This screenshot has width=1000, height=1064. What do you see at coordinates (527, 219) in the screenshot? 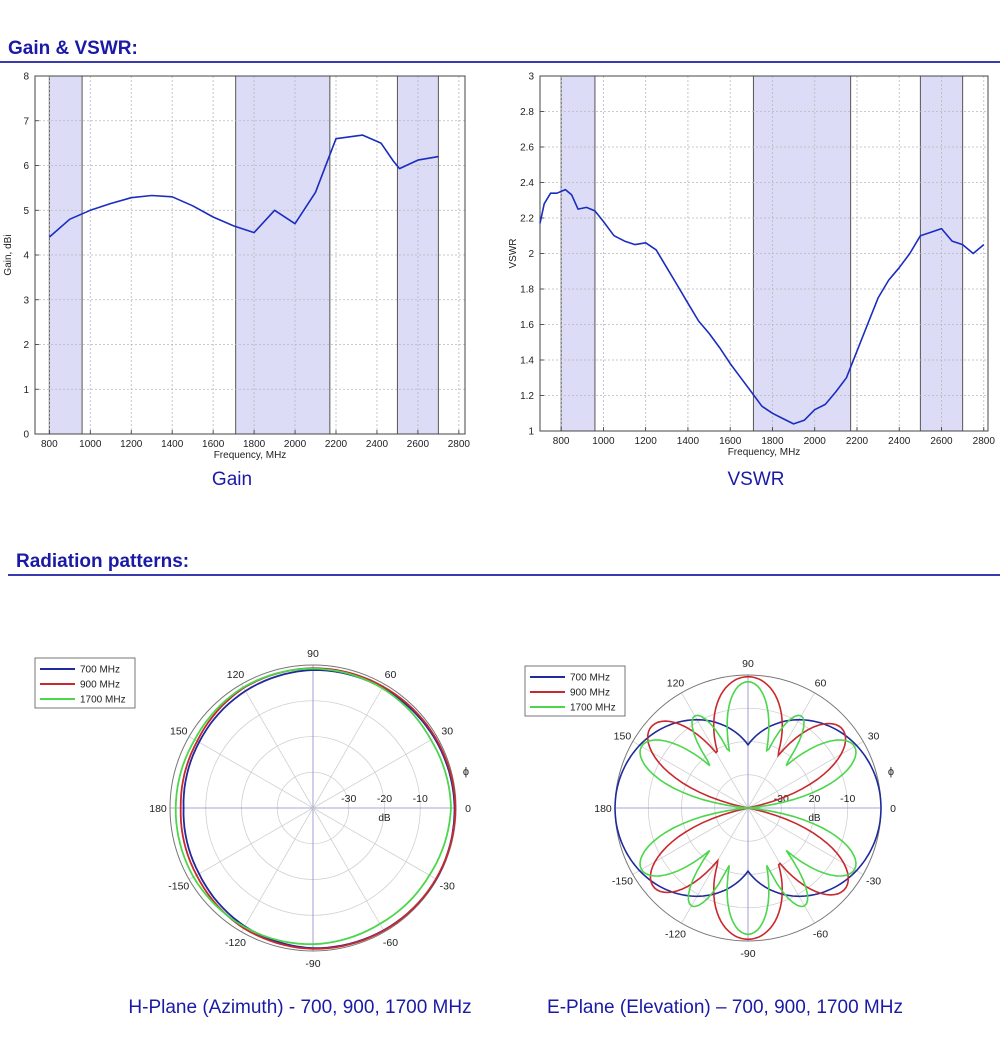
I see `y-tick-label: 2.2` at bounding box center [527, 219].